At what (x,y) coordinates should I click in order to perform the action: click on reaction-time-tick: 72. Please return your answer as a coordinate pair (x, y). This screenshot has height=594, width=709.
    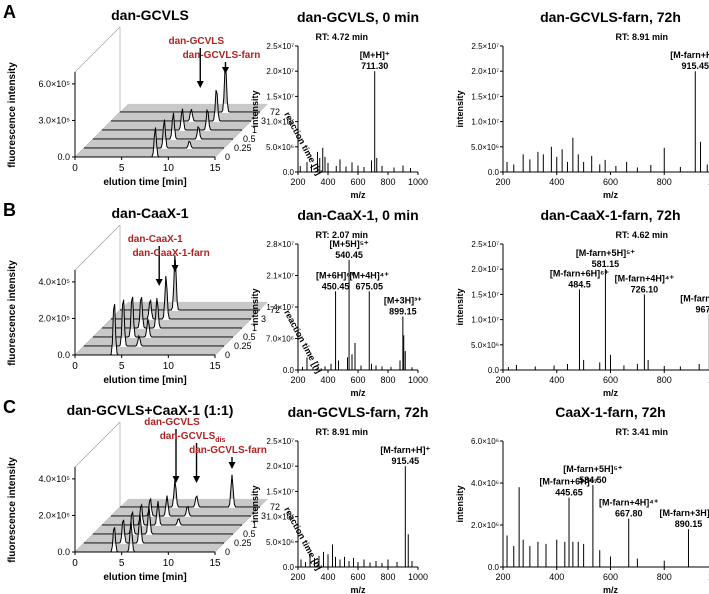
    Looking at the image, I should click on (275, 310).